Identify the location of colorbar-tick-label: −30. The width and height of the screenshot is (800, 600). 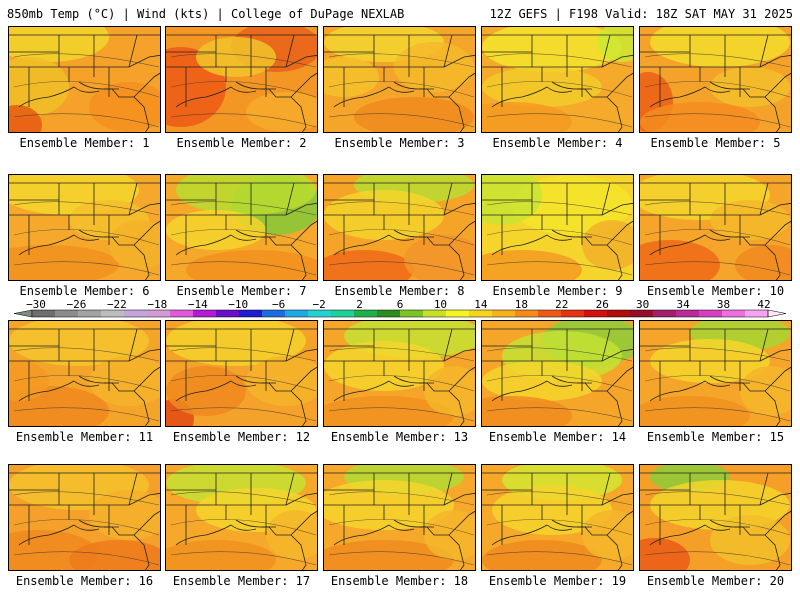
(36, 305).